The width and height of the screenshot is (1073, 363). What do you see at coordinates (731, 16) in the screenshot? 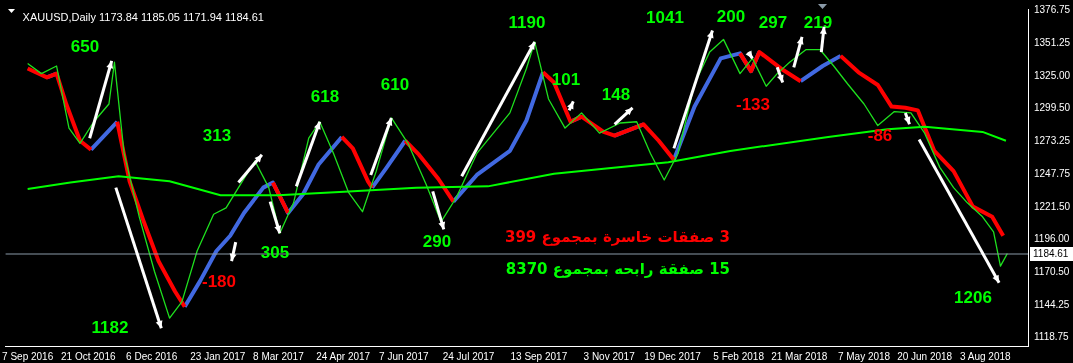
I see `annotation: 200` at bounding box center [731, 16].